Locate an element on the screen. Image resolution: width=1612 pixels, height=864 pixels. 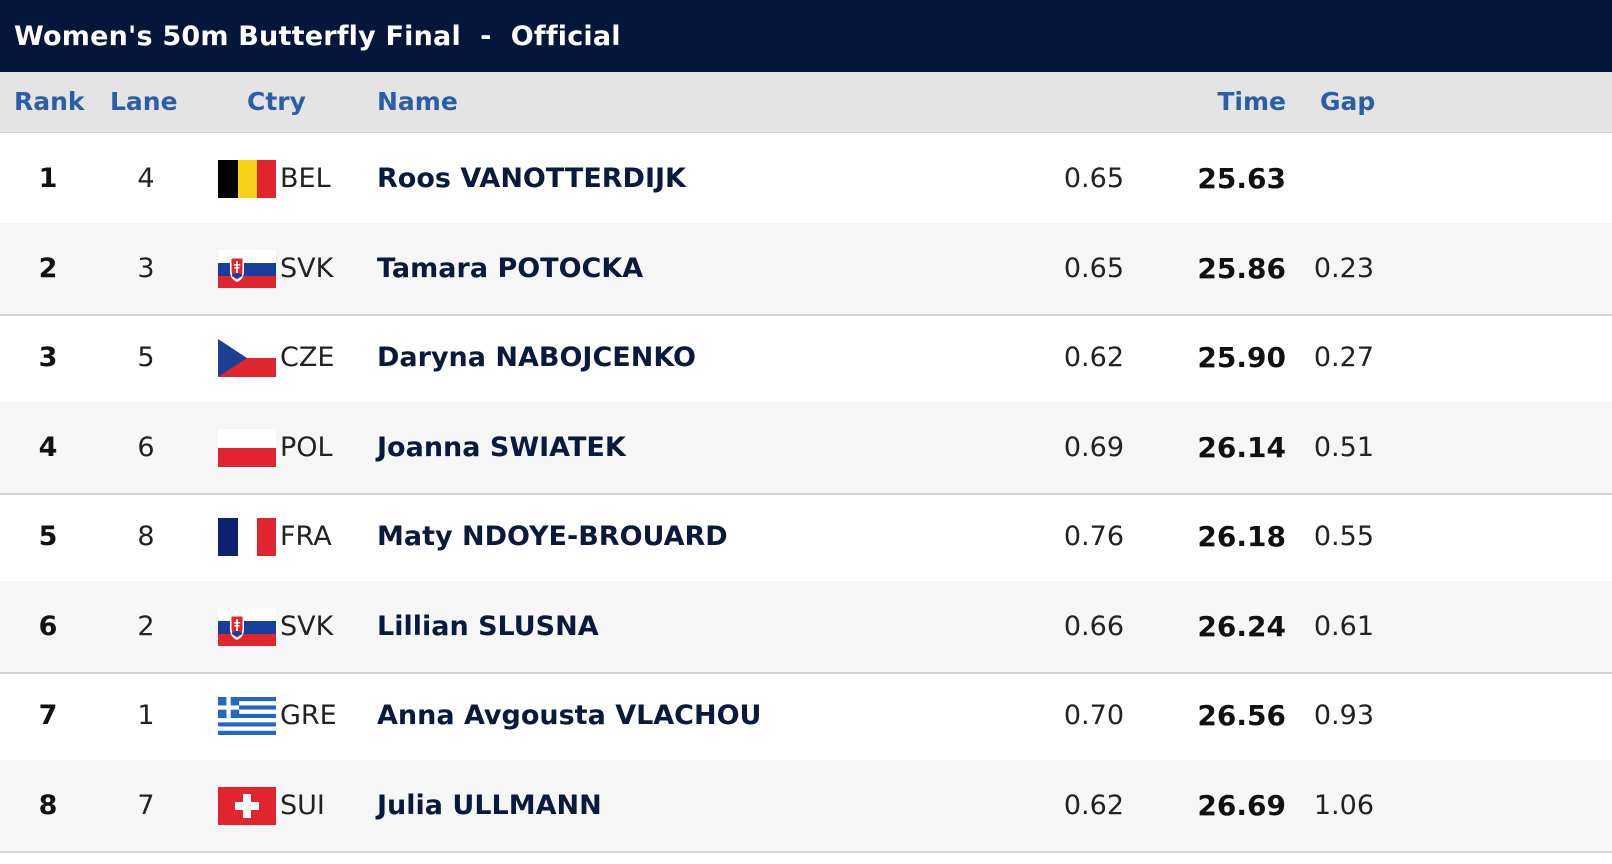
athlete-name-link: Joanna SWIATEK is located at coordinates (501, 447).